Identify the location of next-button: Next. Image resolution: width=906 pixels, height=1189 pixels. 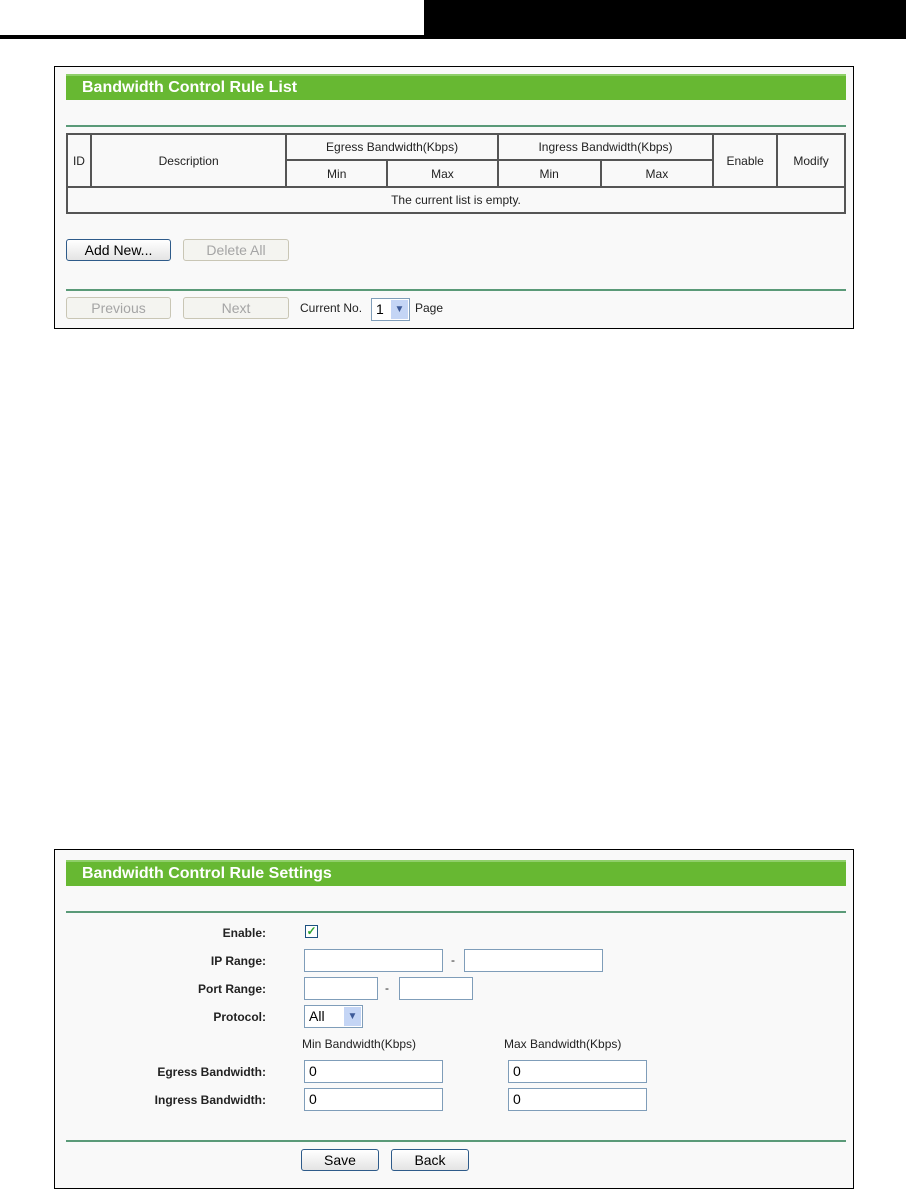
(236, 308).